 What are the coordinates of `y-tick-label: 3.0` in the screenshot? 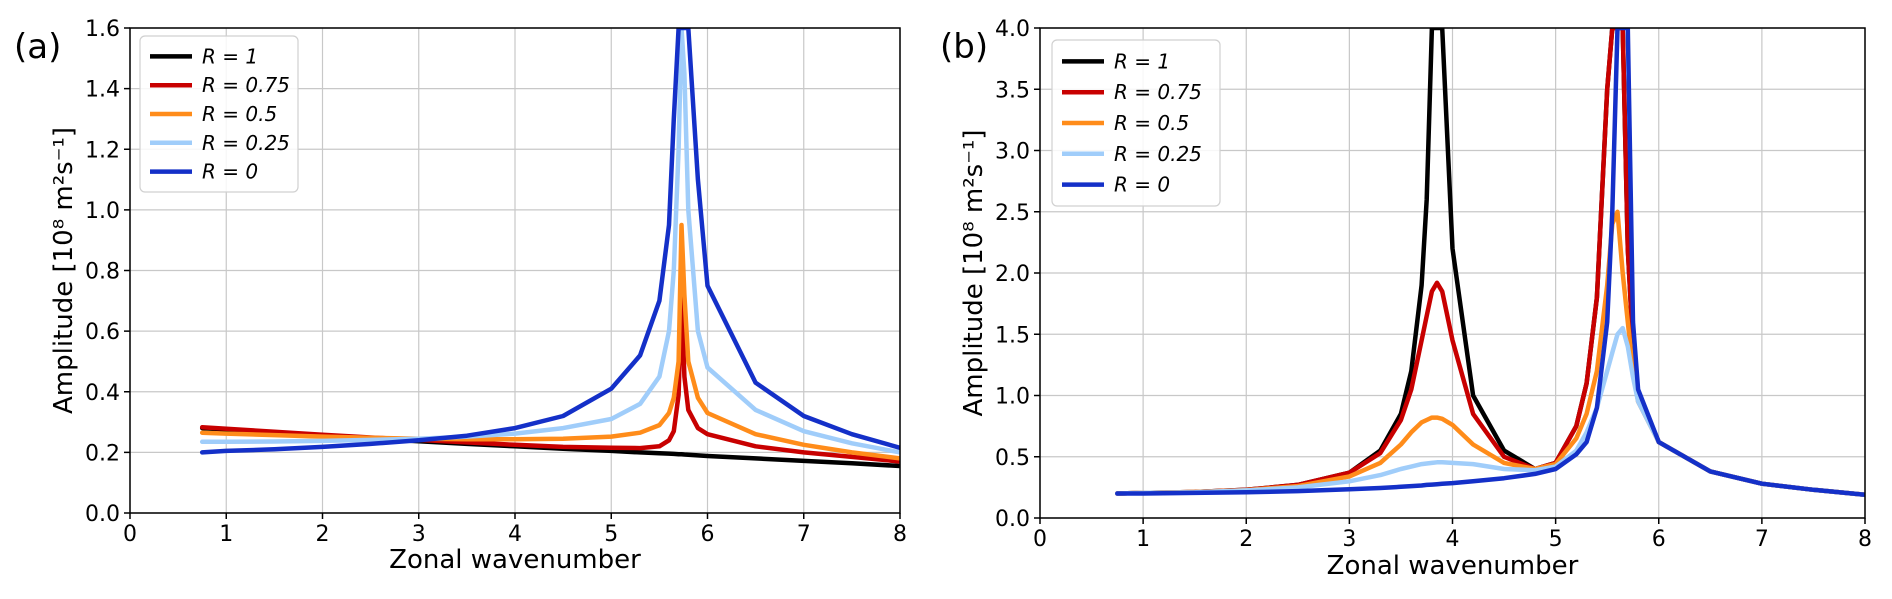 It's located at (1012, 152).